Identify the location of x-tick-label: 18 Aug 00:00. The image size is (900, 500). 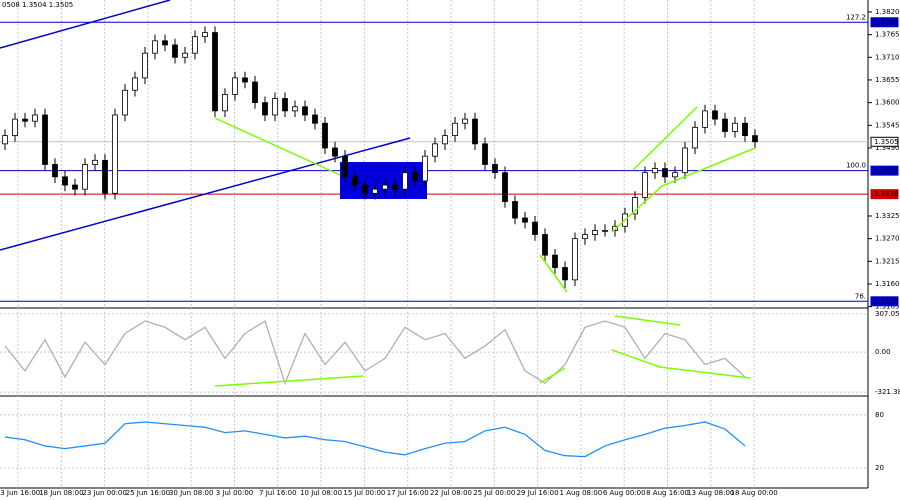
(753, 493).